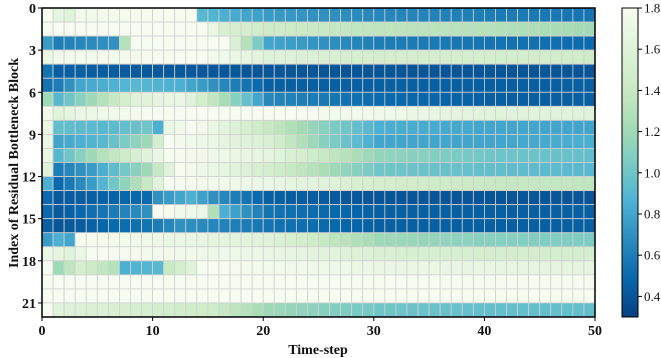 Image resolution: width=661 pixels, height=358 pixels. Describe the element at coordinates (320, 328) in the screenshot. I see `x-axis-ticks: 0 10 20 30 40 50` at that location.